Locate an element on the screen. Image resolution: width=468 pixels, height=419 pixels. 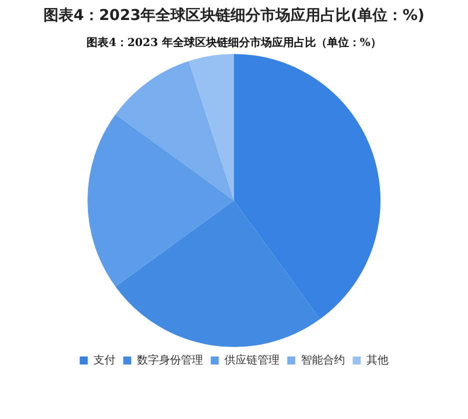
legend-label: 供应链管理 is located at coordinates (252, 360).